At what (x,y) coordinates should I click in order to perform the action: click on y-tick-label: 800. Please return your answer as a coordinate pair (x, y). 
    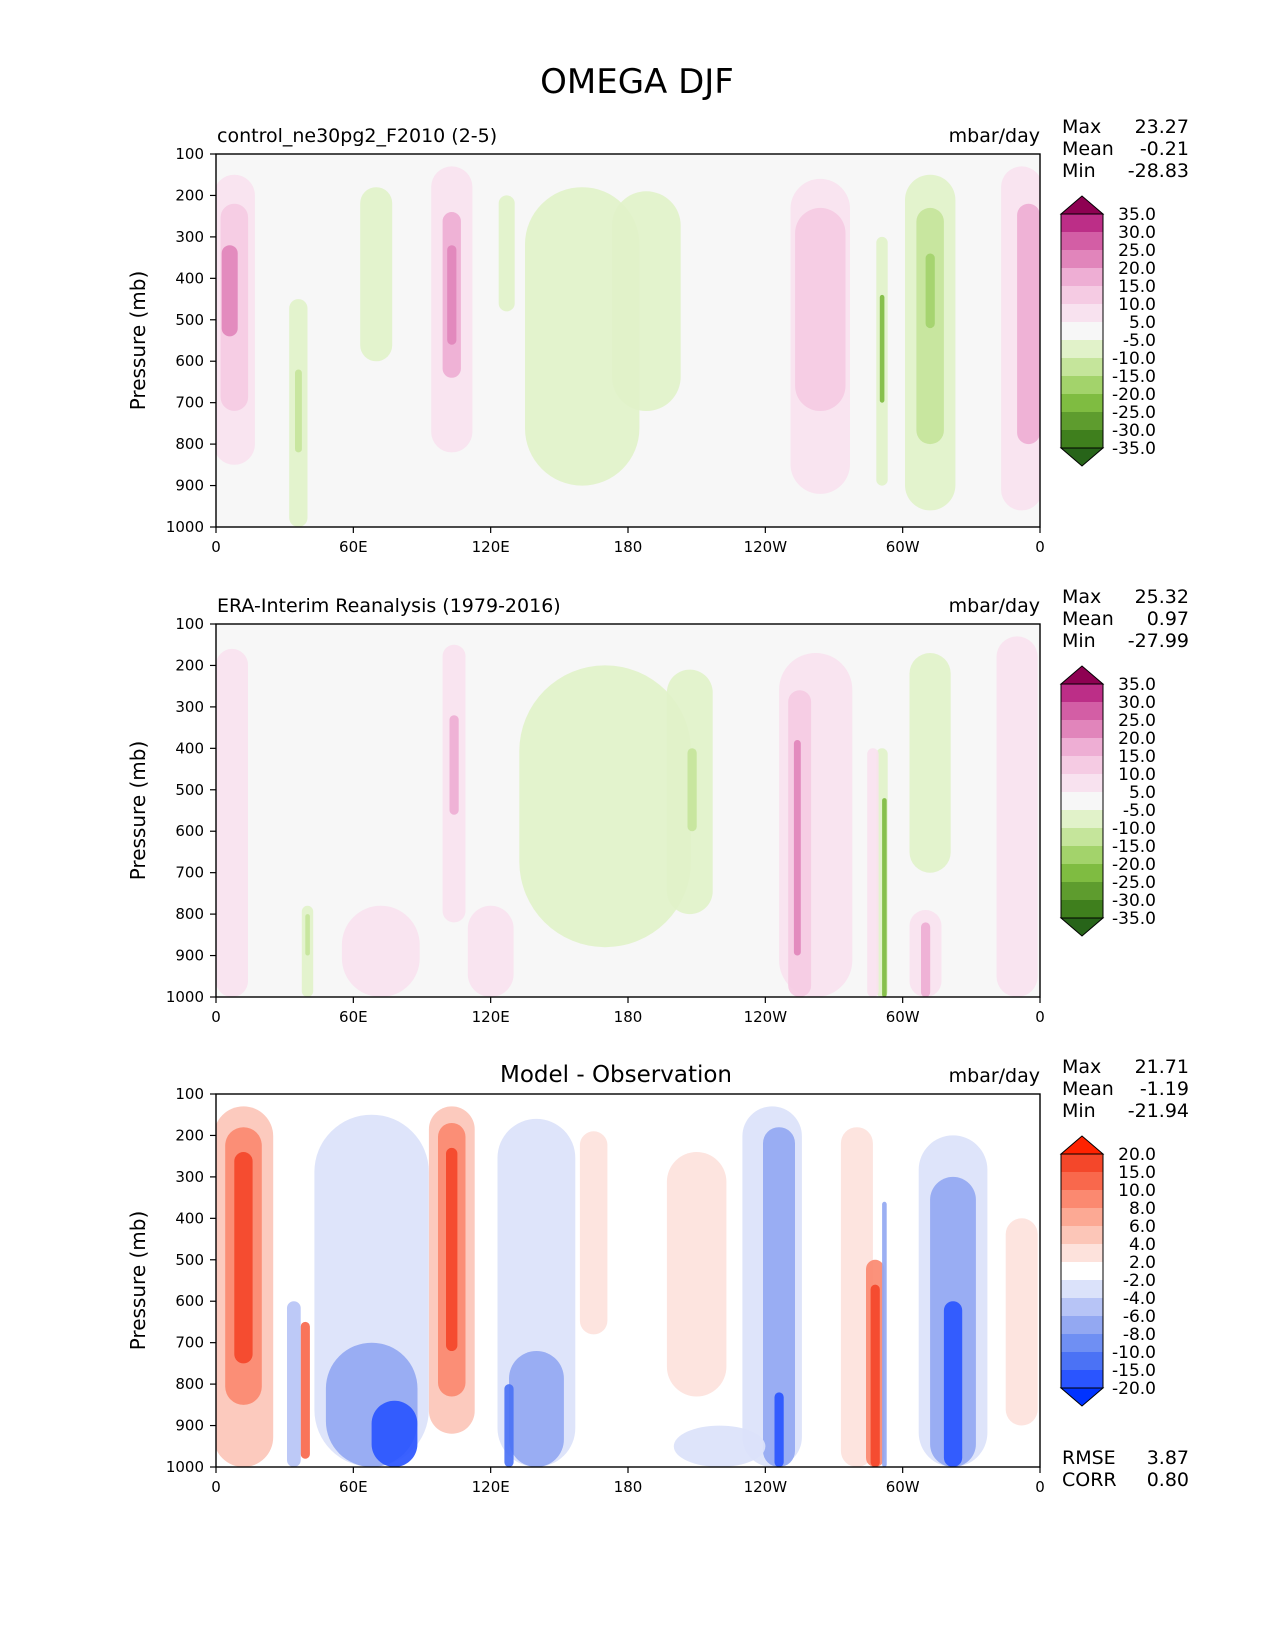
    Looking at the image, I should click on (189, 914).